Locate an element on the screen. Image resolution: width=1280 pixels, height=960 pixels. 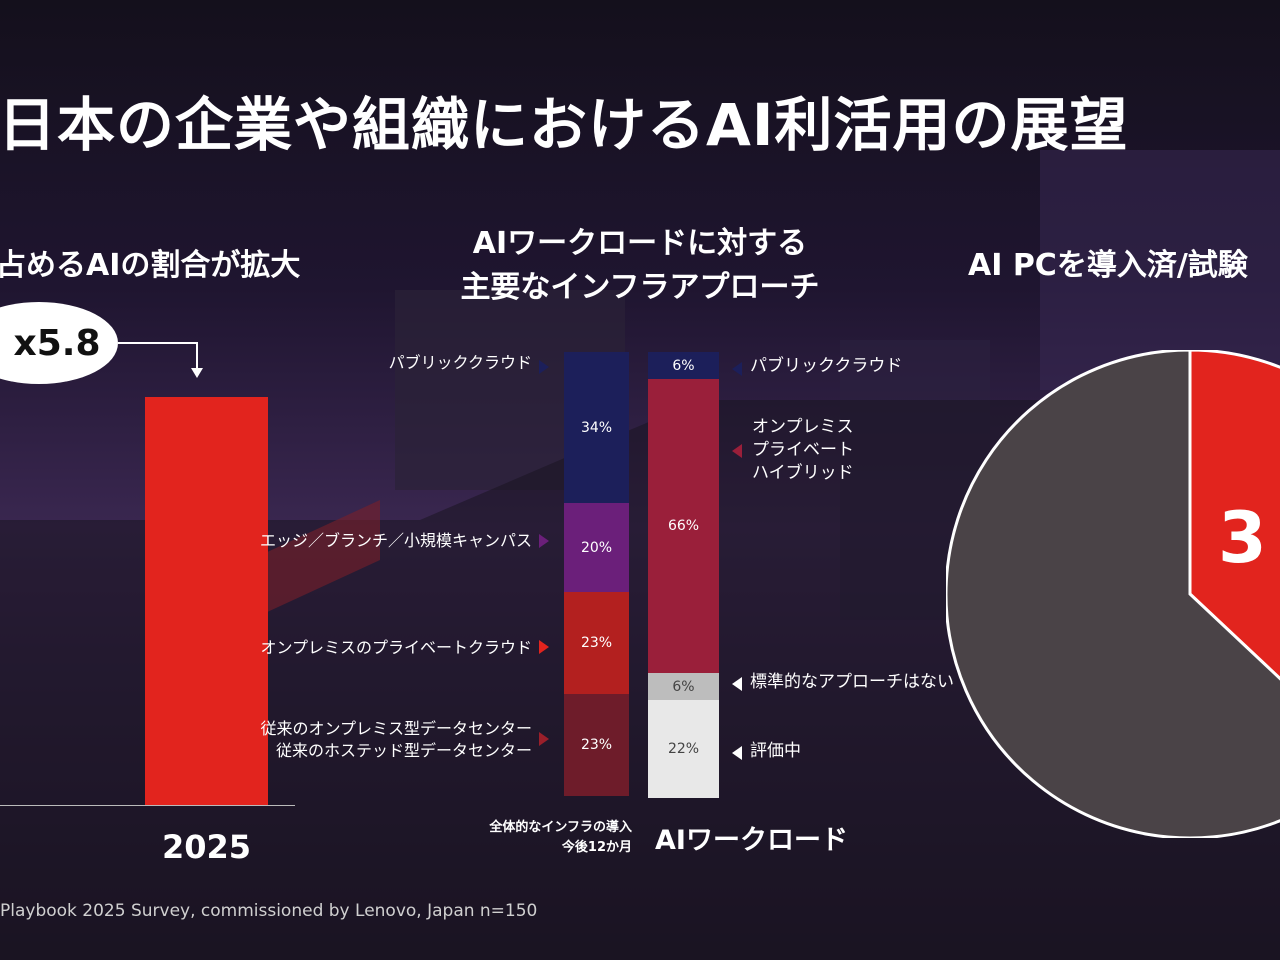
legend-onprem-hybrid: オンプレミス プライベート ハイブリッド is located at coordinates (803, 450).